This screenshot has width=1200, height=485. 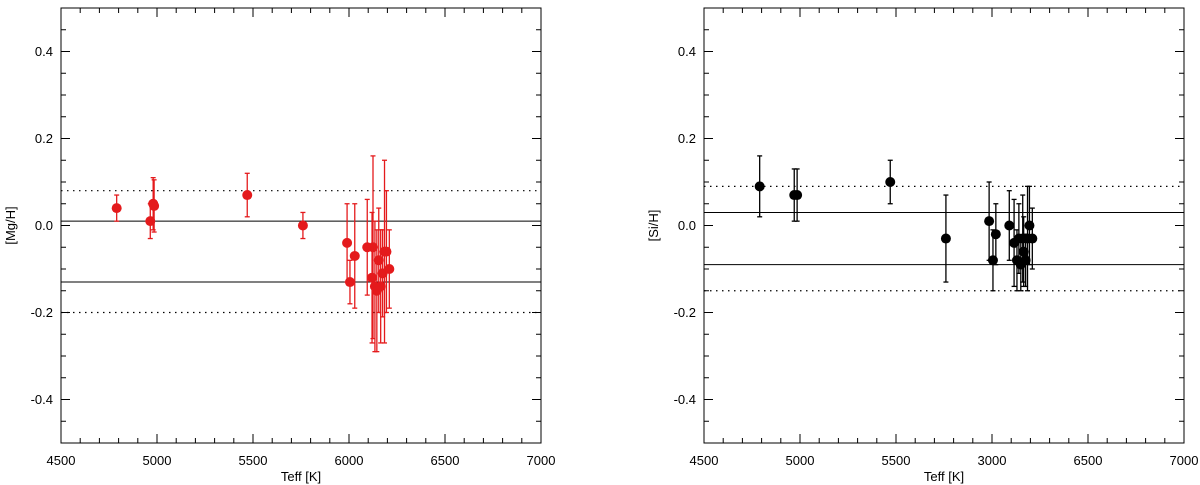 I want to click on chart0-y-tick-label: 0.2, so click(x=44, y=138).